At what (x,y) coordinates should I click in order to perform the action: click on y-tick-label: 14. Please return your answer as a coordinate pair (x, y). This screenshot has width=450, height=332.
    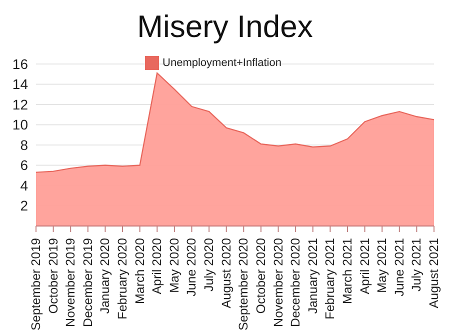
    Looking at the image, I should click on (20, 84).